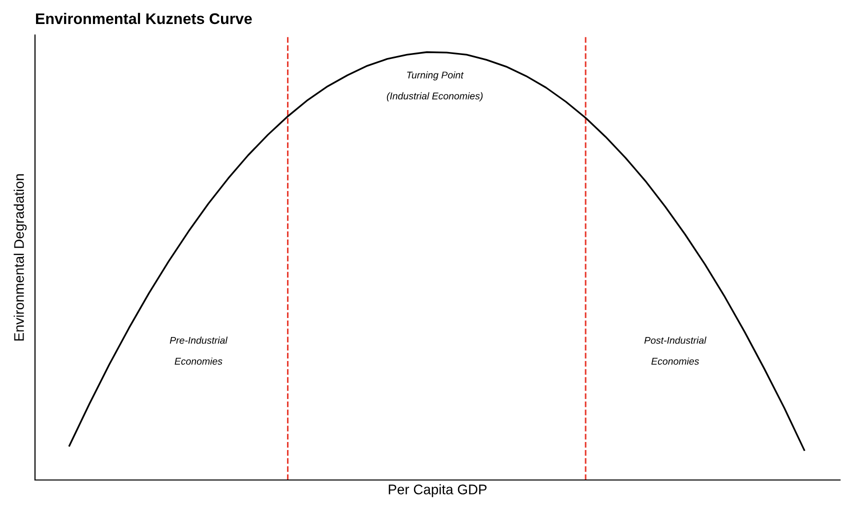  What do you see at coordinates (434, 86) in the screenshot?
I see `text: Turning Point (Industrial Economies)` at bounding box center [434, 86].